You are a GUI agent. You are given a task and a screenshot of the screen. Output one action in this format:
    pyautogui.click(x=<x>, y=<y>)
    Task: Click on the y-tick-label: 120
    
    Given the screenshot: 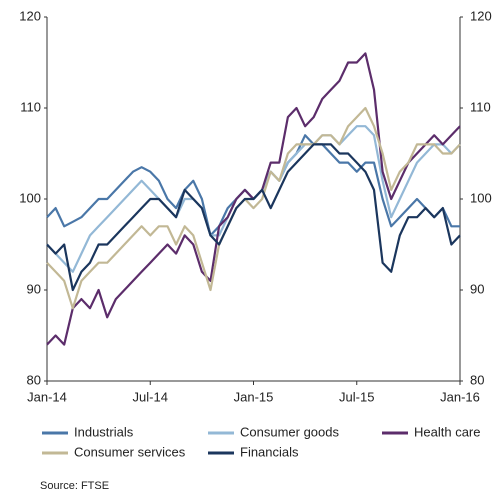 What is the action you would take?
    pyautogui.click(x=30, y=15)
    